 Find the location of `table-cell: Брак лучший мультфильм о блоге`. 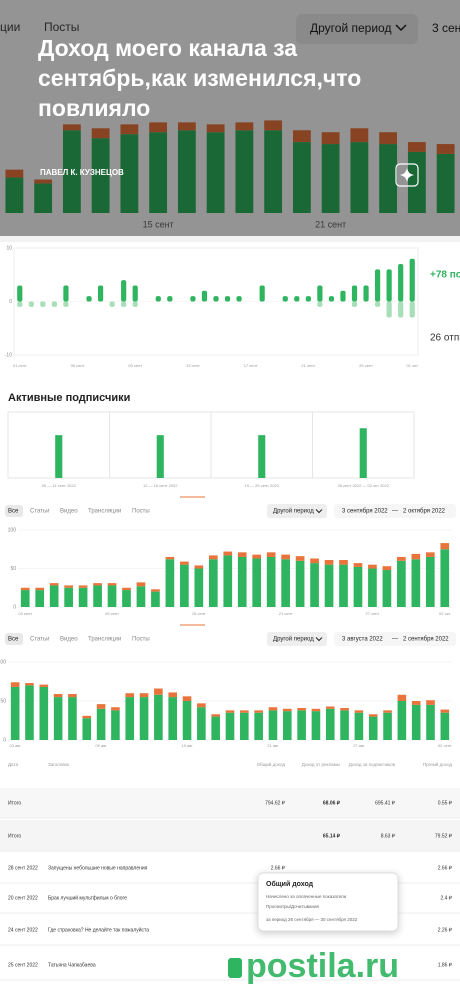

table-cell: Брак лучший мультфильм о блоге is located at coordinates (87, 897).